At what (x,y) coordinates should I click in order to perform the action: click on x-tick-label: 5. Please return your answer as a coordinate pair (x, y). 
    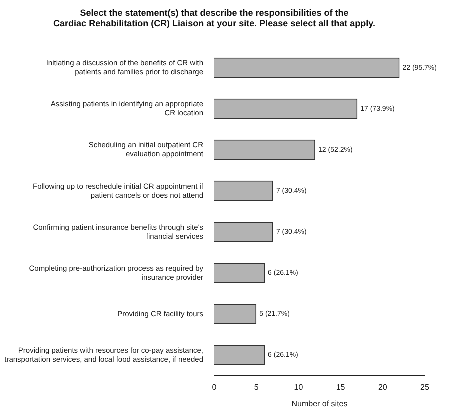
    Looking at the image, I should click on (257, 387).